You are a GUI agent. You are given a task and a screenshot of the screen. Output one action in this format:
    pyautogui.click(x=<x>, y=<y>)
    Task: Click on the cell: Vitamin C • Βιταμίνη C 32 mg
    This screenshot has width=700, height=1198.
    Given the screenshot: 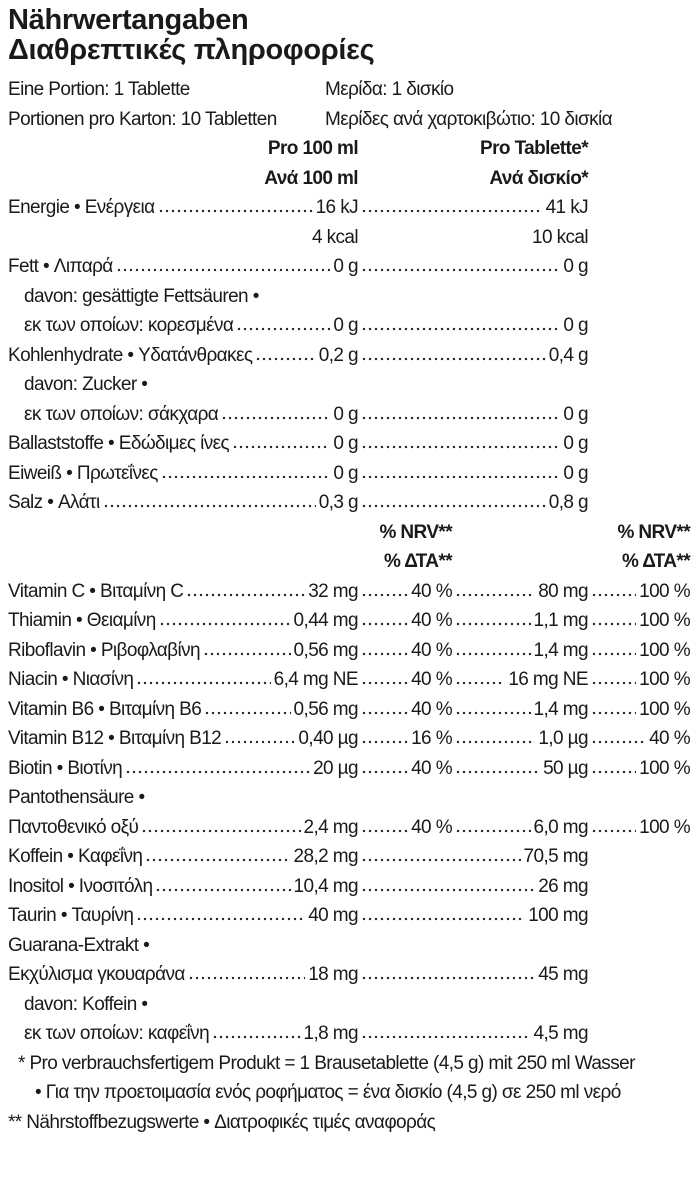 What is the action you would take?
    pyautogui.click(x=183, y=591)
    